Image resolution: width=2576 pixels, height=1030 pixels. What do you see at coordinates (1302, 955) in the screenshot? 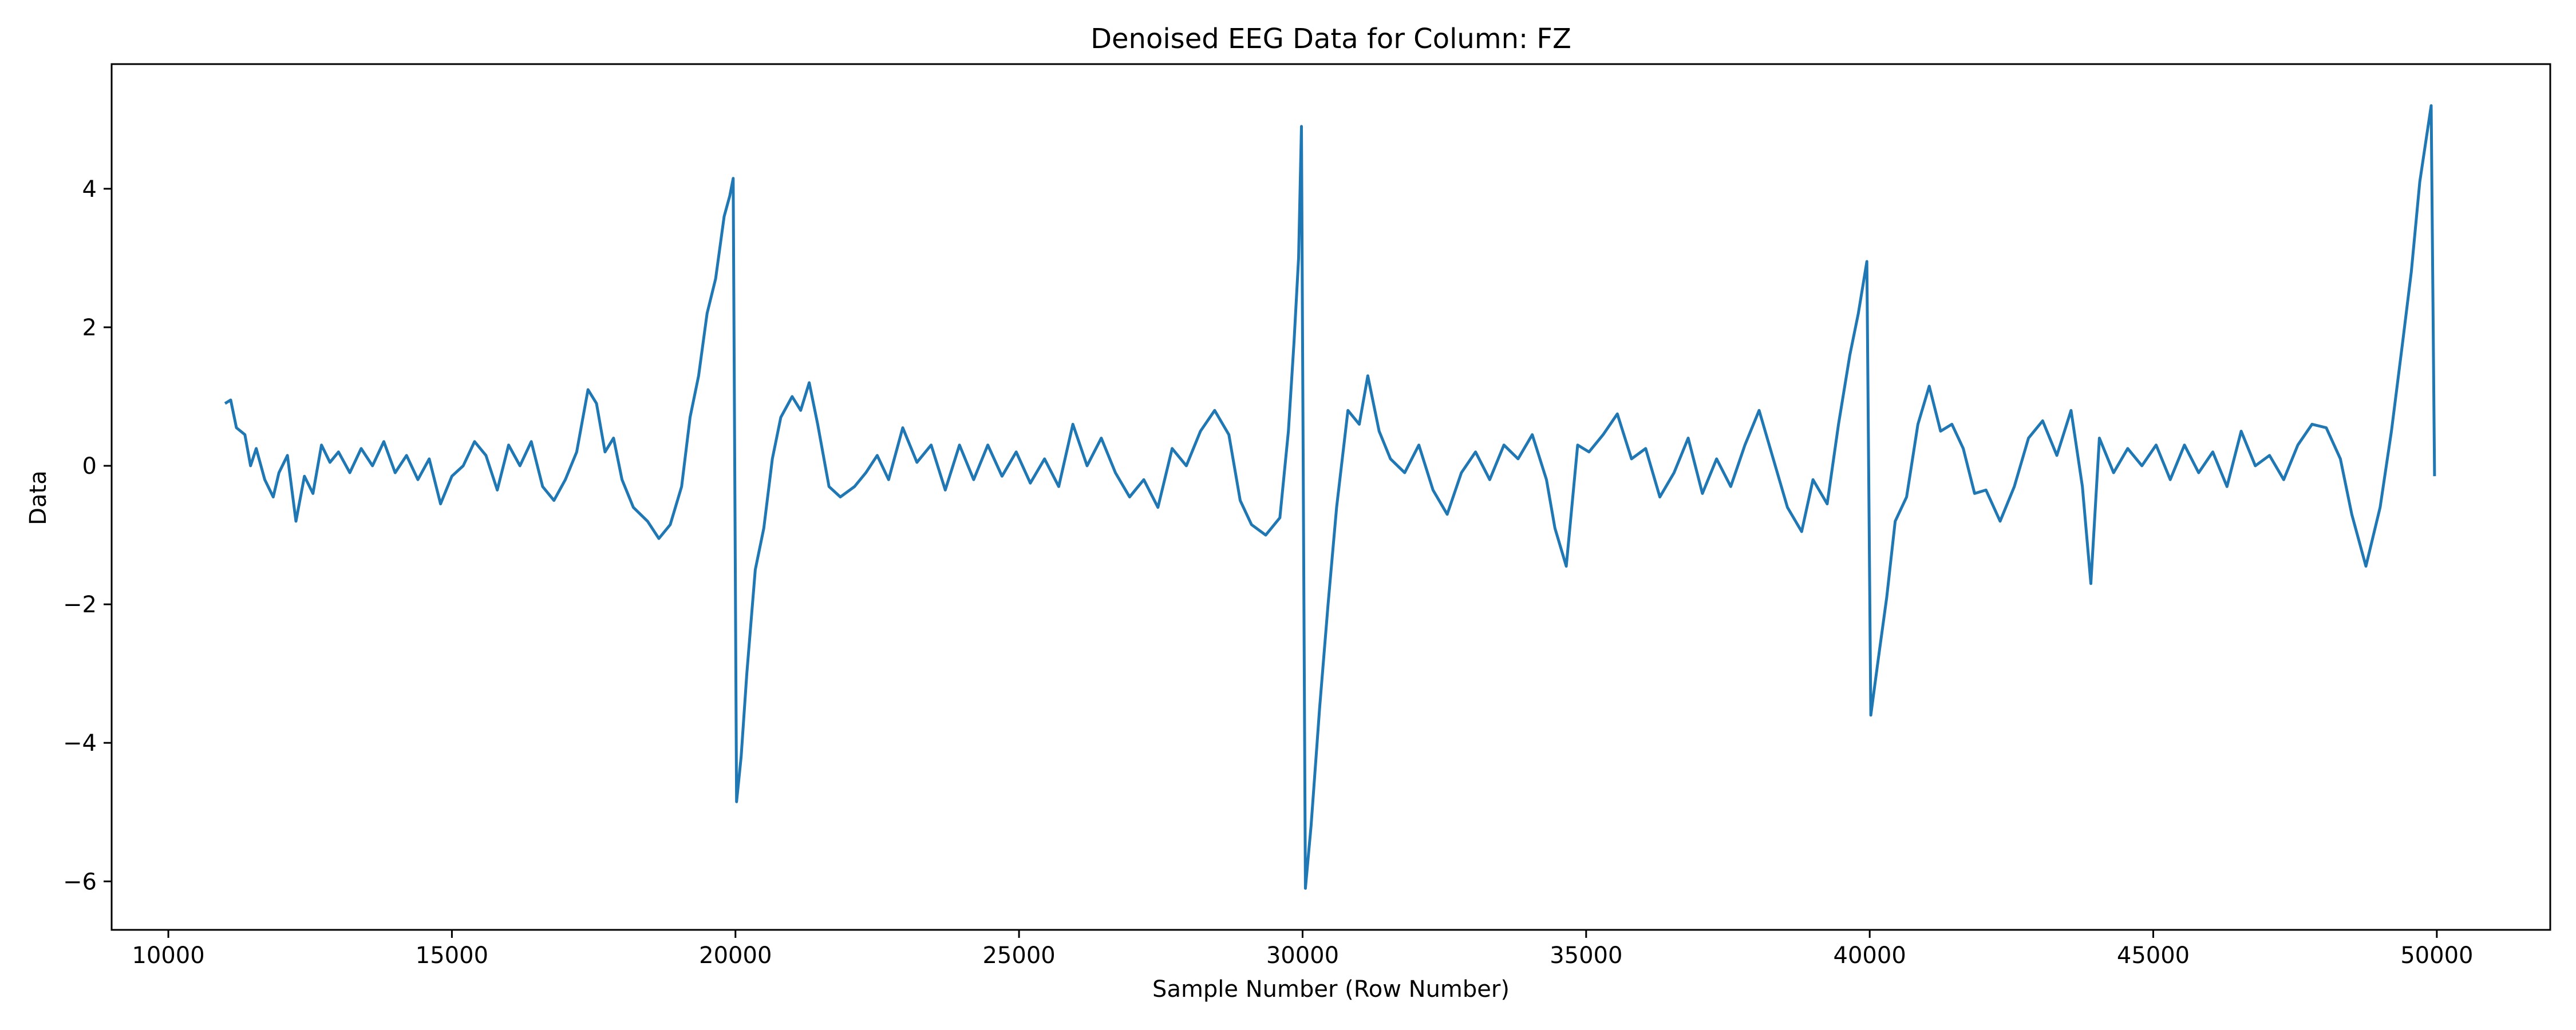
I see `x-tick-label: 30000` at bounding box center [1302, 955].